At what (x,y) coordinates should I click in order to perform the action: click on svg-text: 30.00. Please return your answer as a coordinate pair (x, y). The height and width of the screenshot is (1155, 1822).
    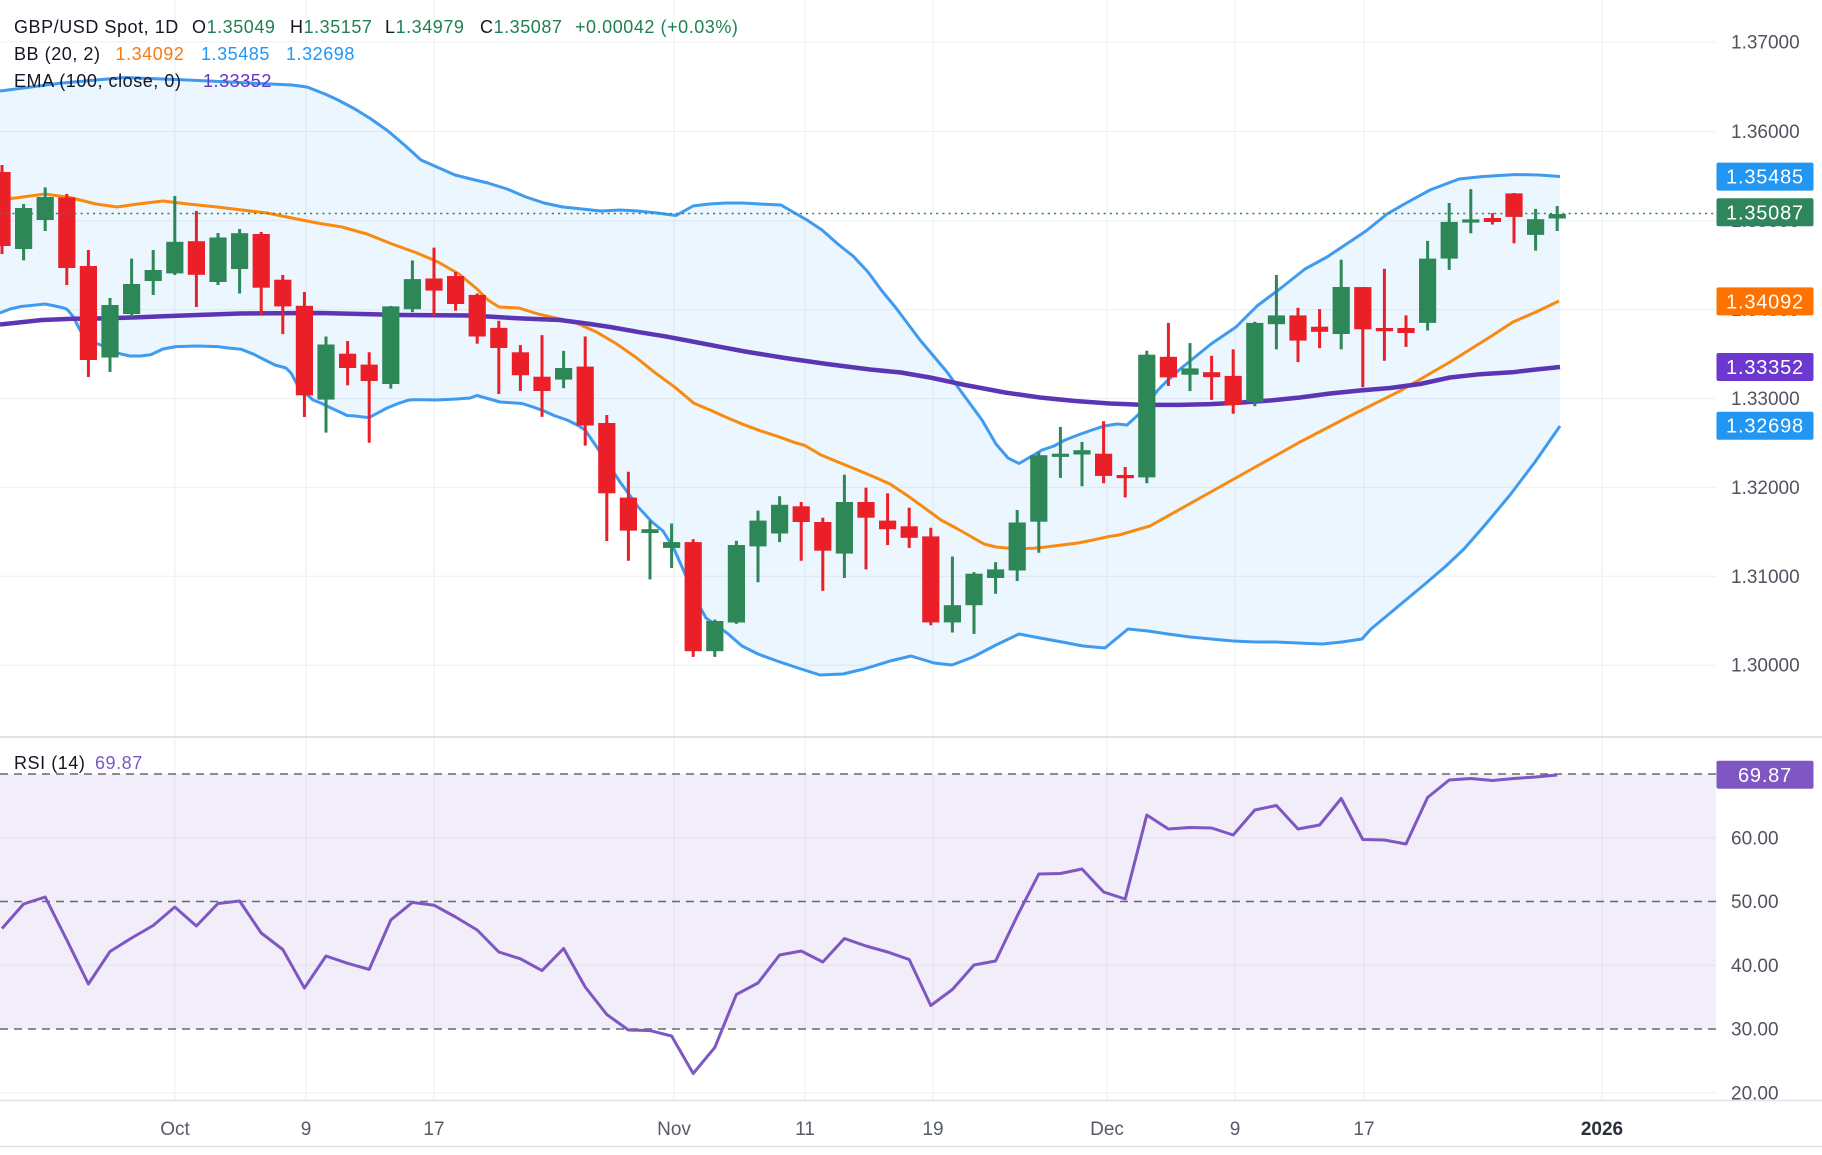
    Looking at the image, I should click on (1755, 1030).